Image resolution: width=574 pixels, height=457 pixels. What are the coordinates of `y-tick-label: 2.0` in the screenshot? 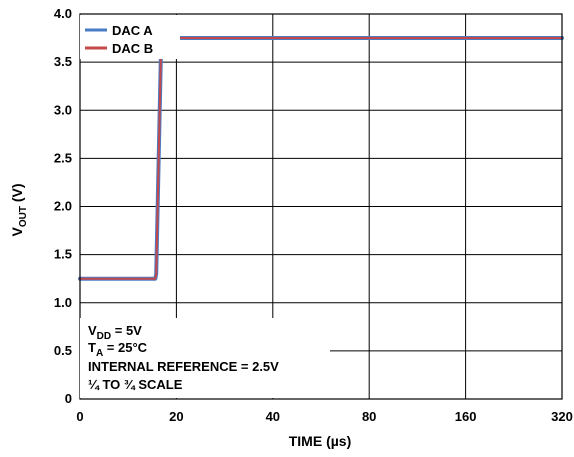 It's located at (63, 206).